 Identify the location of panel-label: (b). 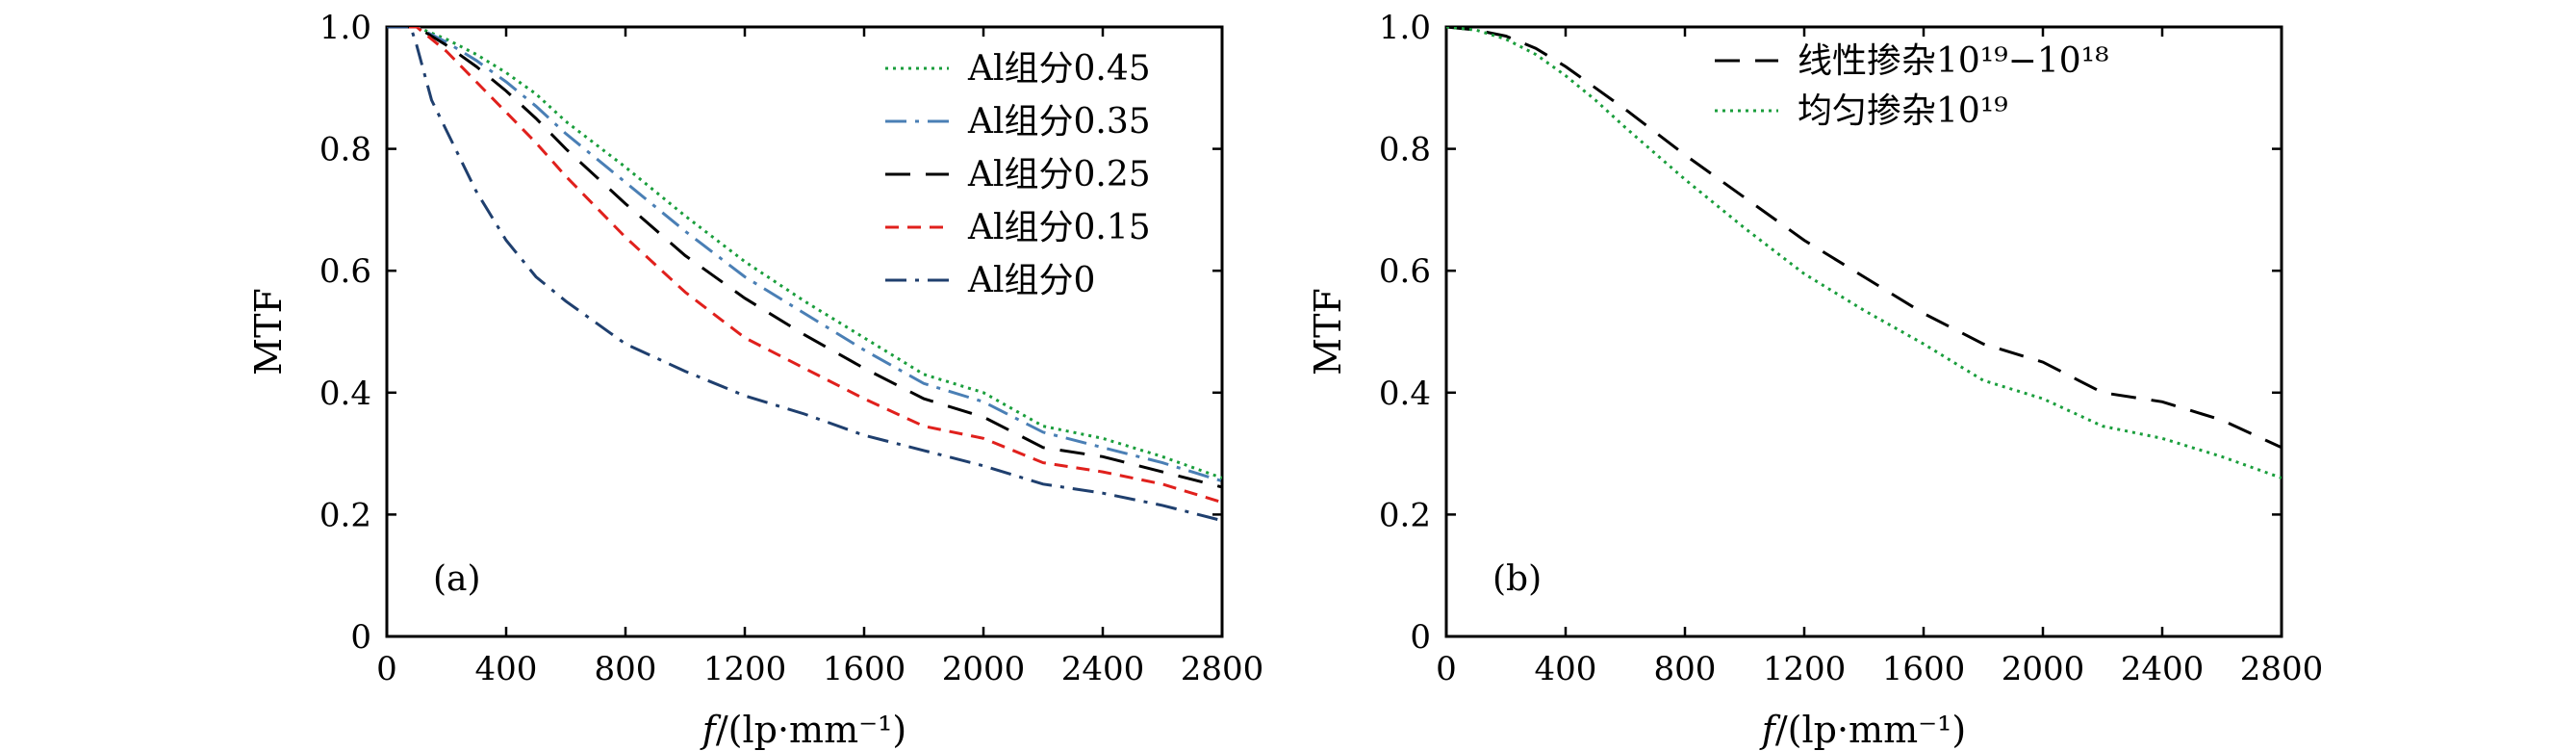
(1517, 579).